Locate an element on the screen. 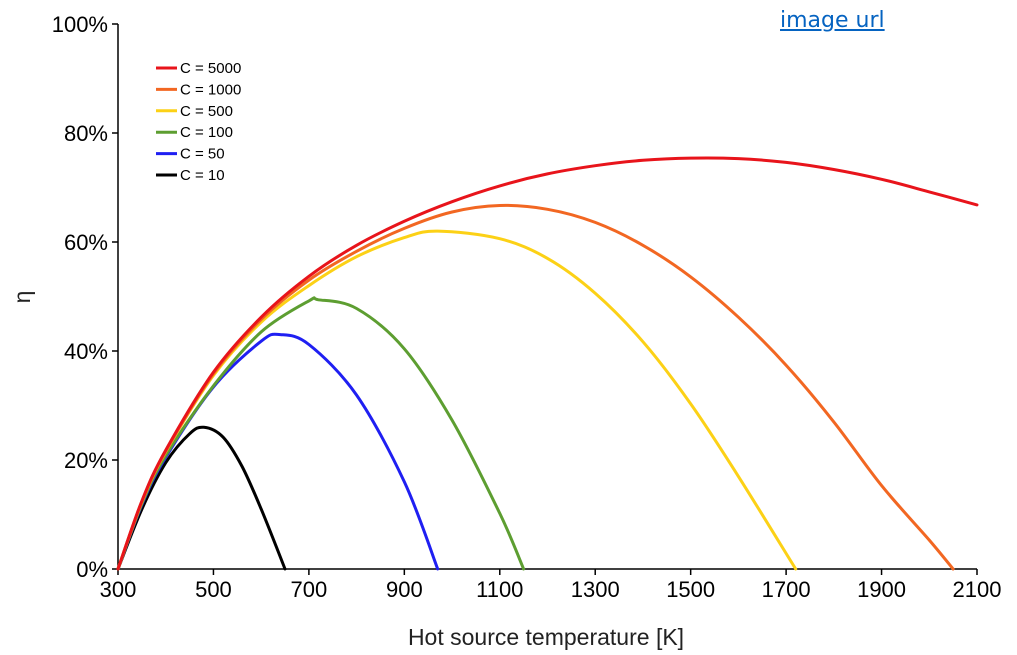 This screenshot has width=1017, height=655. x-tick-label: 900 is located at coordinates (404, 589).